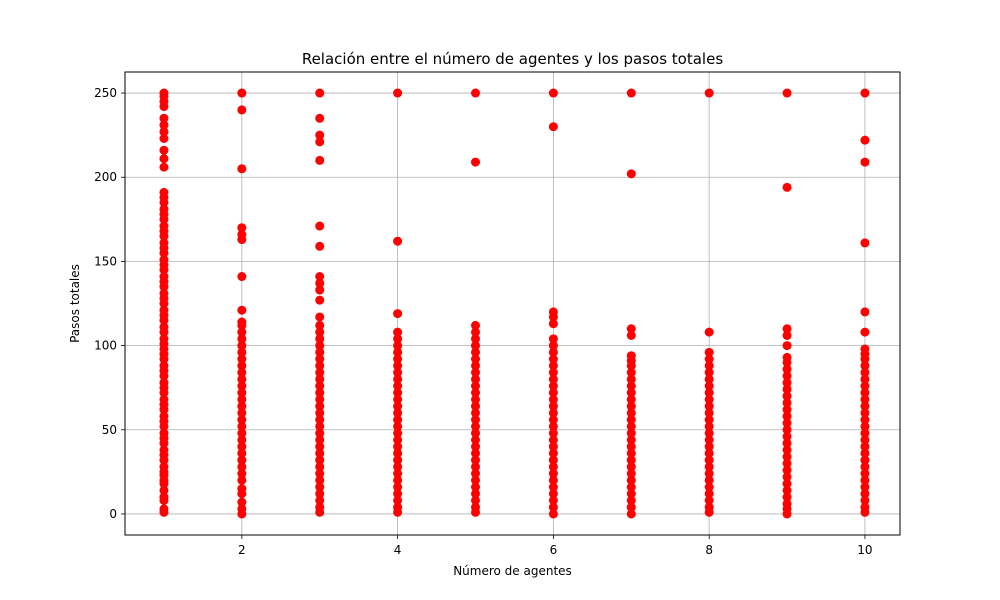 The height and width of the screenshot is (600, 1000). Describe the element at coordinates (555, 546) in the screenshot. I see `x-axis-ticks: 2 4 6 8 10` at that location.